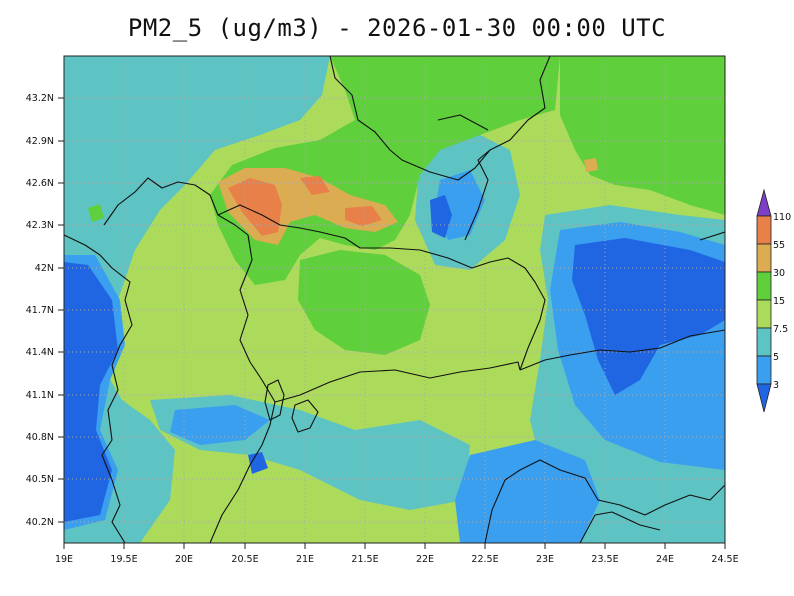 The image size is (794, 596). Describe the element at coordinates (665, 283) in the screenshot. I see `contour-darkblue-east-pocket` at that location.